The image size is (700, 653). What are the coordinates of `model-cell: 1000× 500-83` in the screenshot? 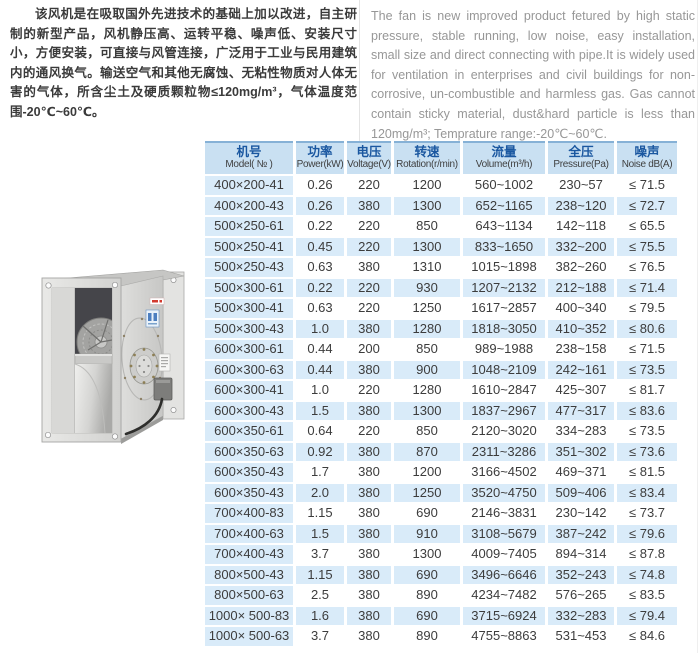 It's located at (249, 615).